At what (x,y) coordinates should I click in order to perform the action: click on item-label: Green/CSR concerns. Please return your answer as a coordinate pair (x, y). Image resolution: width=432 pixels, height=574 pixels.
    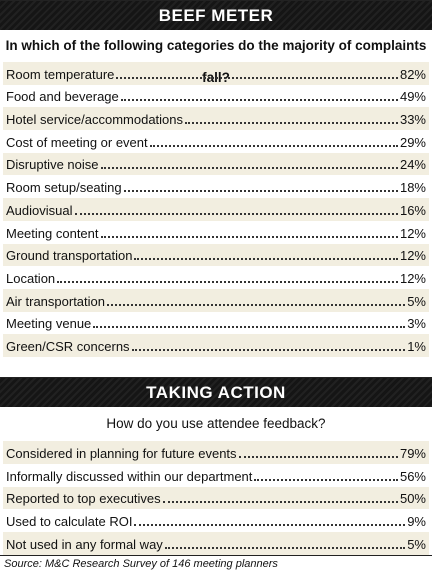
    Looking at the image, I should click on (68, 346).